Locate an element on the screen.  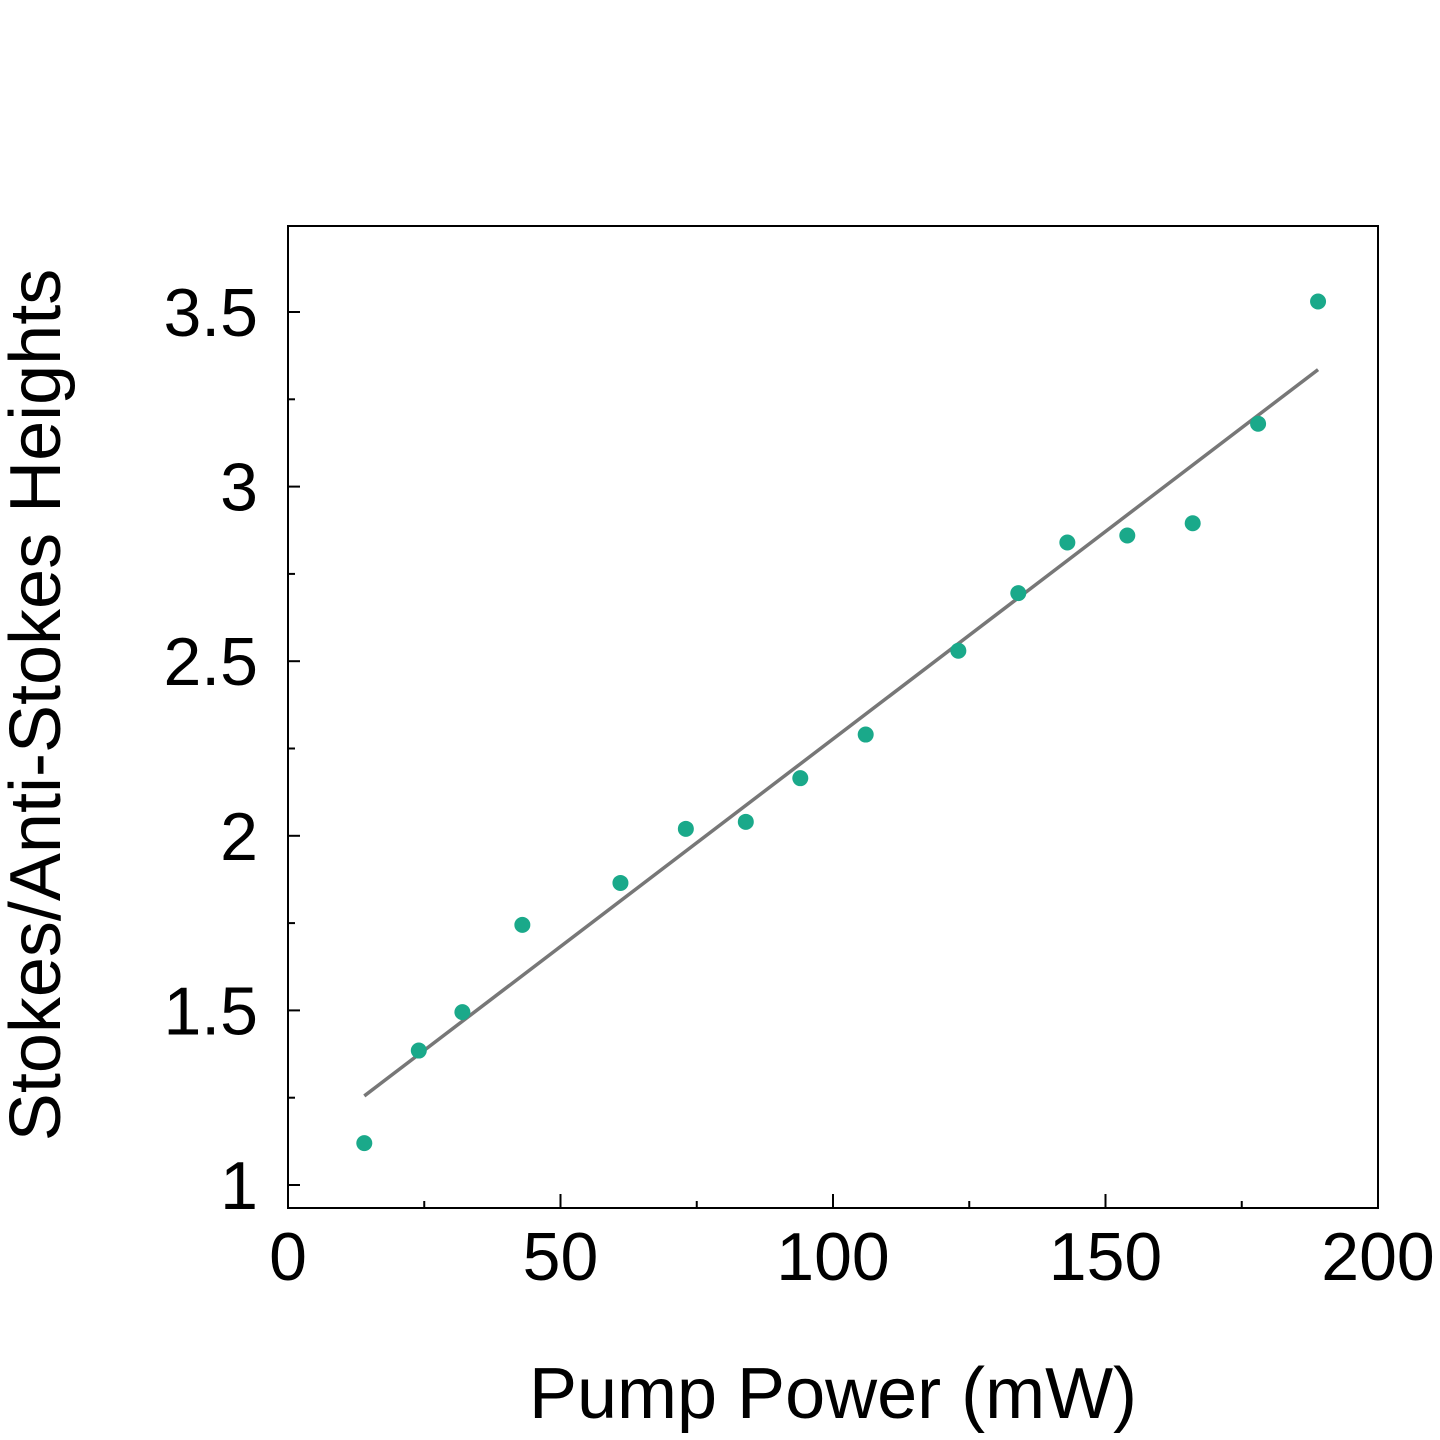
x-axis-title: Pump Power (mW) is located at coordinates (833, 1394).